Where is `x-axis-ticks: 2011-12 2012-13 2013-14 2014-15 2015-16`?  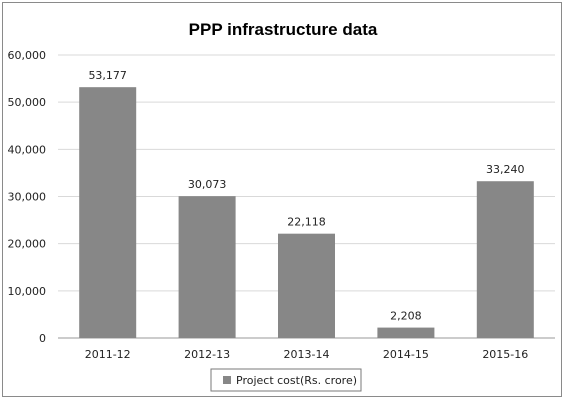 x-axis-ticks: 2011-12 2012-13 2013-14 2014-15 2015-16 is located at coordinates (307, 354).